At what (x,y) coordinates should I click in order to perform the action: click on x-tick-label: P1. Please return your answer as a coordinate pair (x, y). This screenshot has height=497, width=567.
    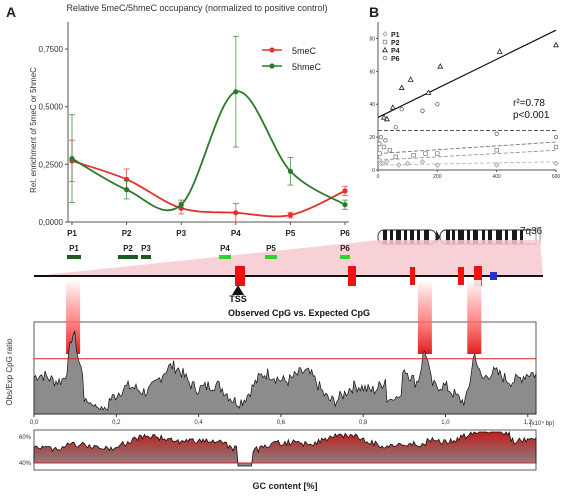
    Looking at the image, I should click on (72, 233).